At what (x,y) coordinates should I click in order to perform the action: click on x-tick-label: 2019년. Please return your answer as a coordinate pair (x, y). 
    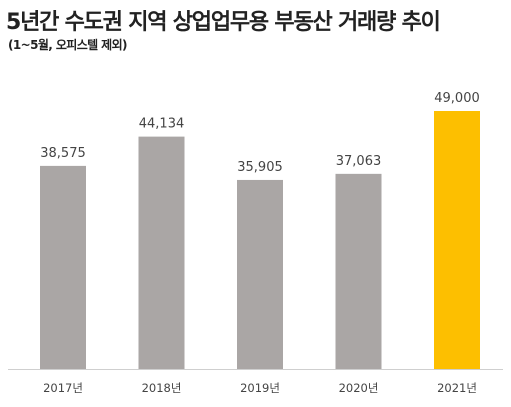
    Looking at the image, I should click on (260, 388).